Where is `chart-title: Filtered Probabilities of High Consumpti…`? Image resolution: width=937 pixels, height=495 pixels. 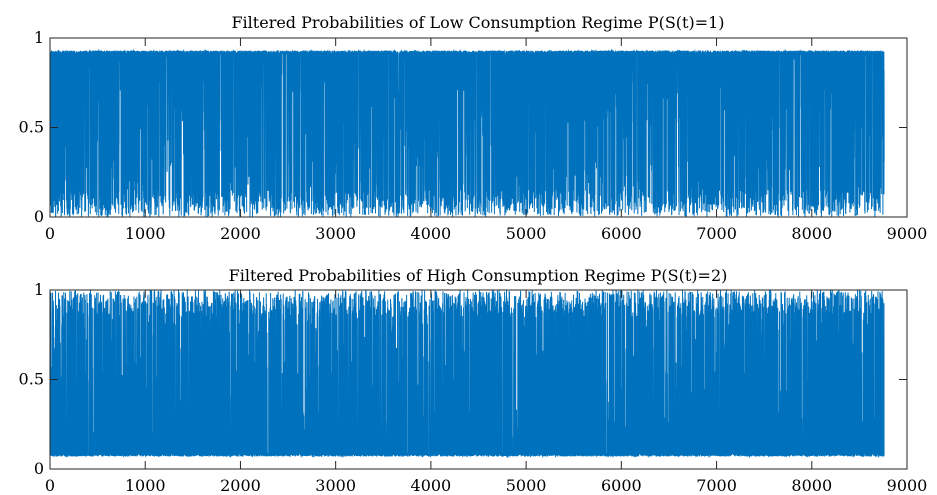 chart-title: Filtered Probabilities of High Consumpti… is located at coordinates (478, 275).